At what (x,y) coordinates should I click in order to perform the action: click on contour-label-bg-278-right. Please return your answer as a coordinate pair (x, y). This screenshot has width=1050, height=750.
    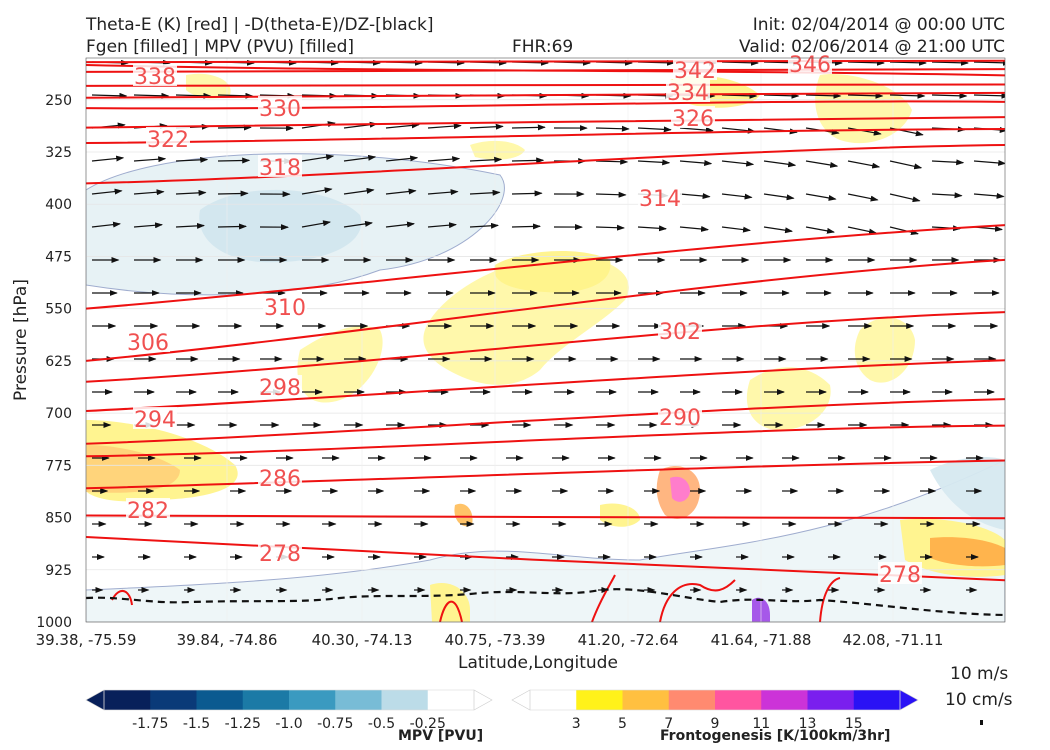
    Looking at the image, I should click on (900, 573).